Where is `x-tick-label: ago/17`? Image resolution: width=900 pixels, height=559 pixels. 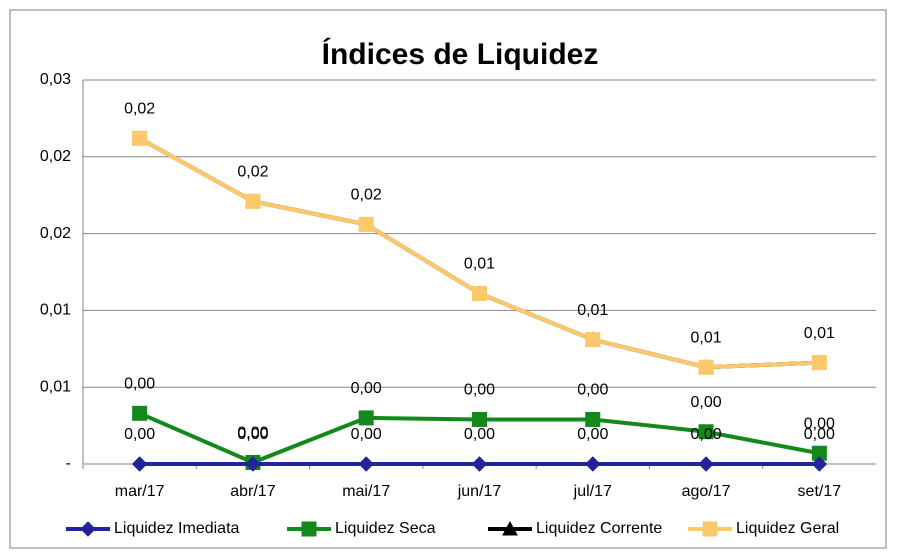 x-tick-label: ago/17 is located at coordinates (706, 491).